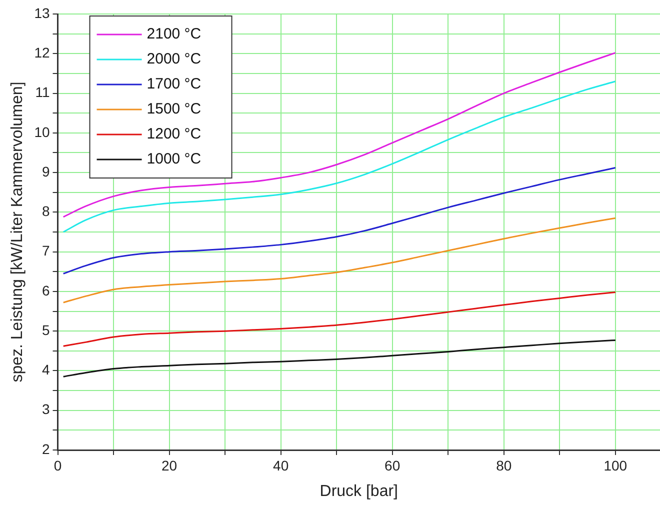  Describe the element at coordinates (174, 159) in the screenshot. I see `legend-label: 1000 °C` at that location.